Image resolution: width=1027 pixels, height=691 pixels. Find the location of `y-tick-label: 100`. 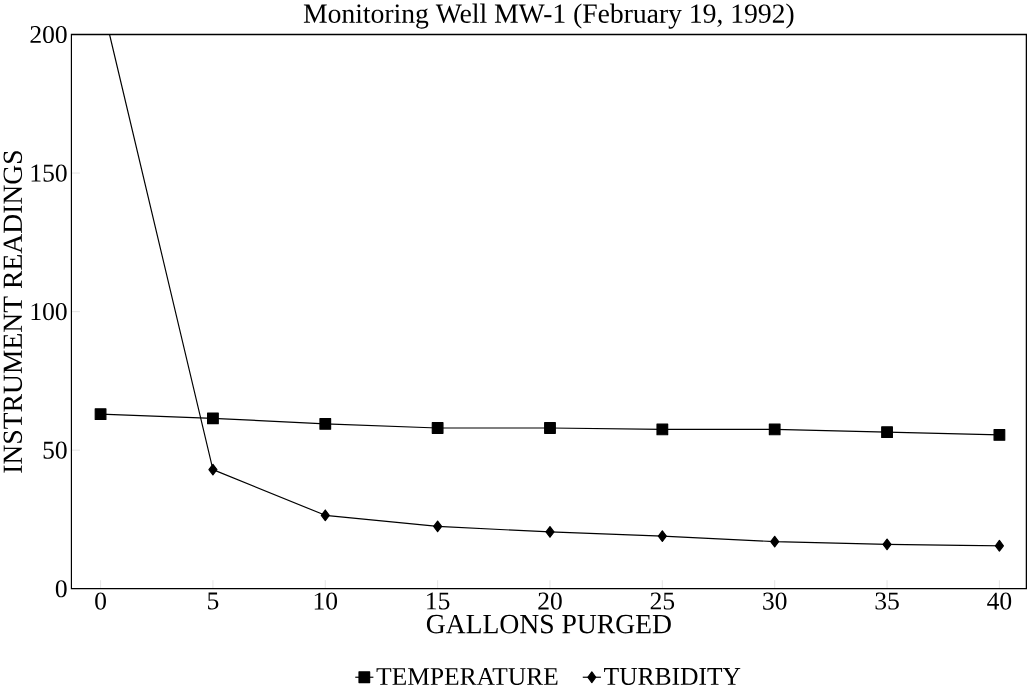

y-tick-label: 100 is located at coordinates (49, 312).